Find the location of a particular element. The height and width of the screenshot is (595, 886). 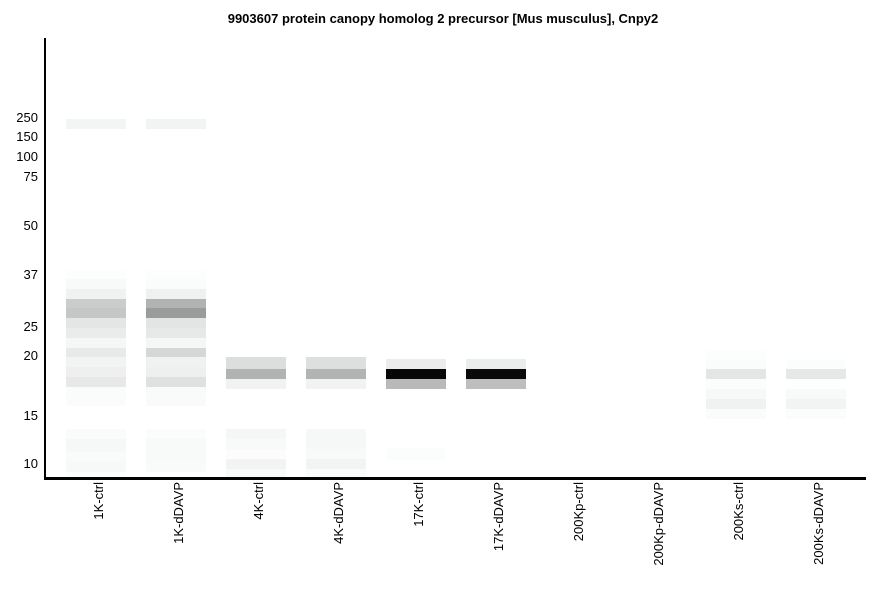

lane-17K-dDAVP is located at coordinates (496, 297).